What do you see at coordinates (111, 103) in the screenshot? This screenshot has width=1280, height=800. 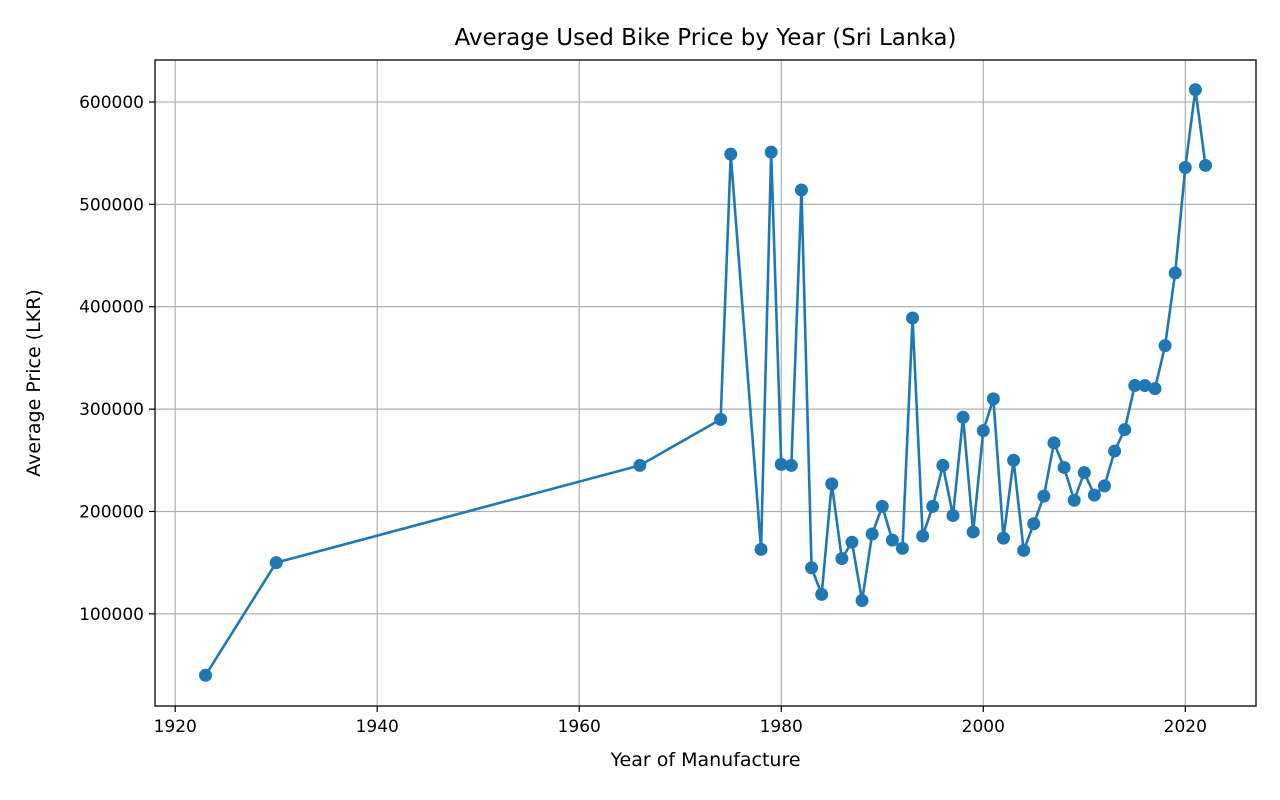 I see `y-tick-label: 600000` at bounding box center [111, 103].